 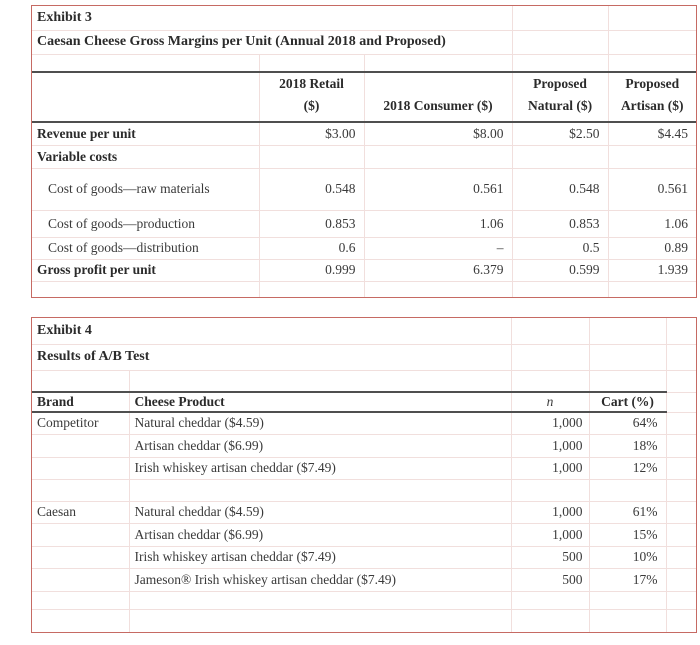 I want to click on table-row: Revenue per unit $3.00 $8.00 $2.50 $4.45, so click(x=364, y=133).